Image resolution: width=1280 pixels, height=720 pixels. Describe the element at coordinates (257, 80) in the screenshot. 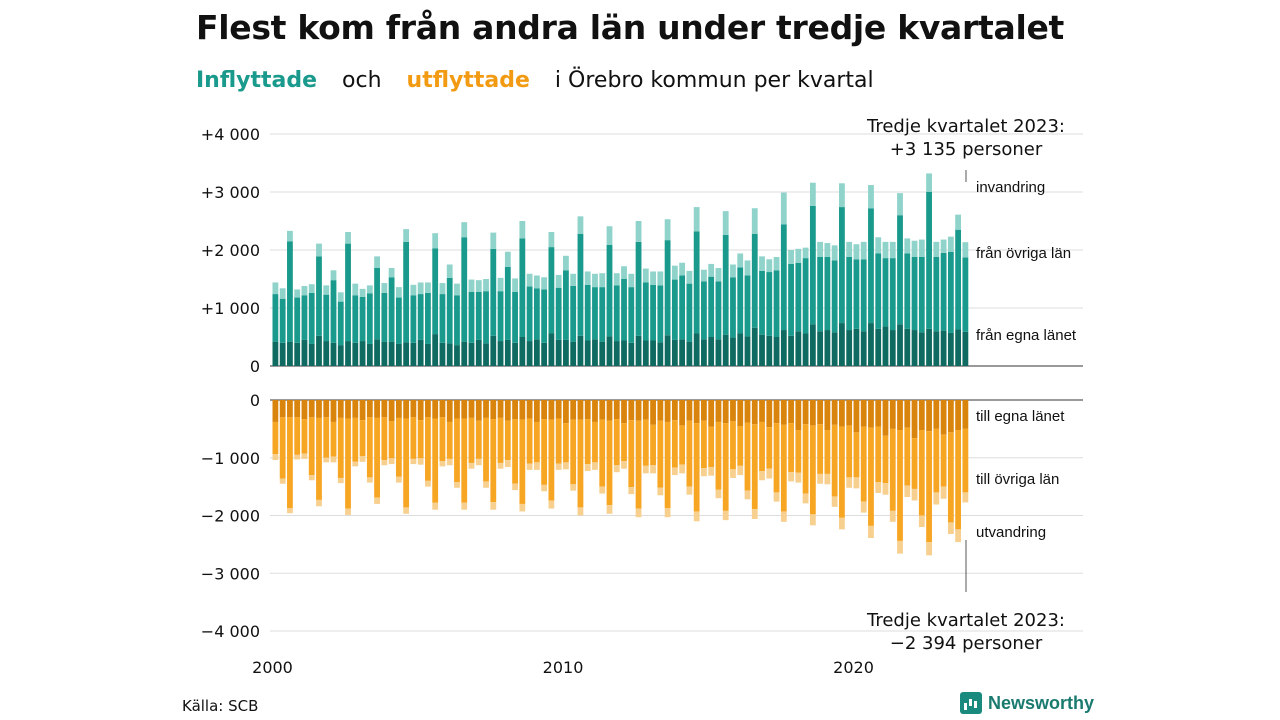

I see `subtitle-in: Inflyttade` at that location.